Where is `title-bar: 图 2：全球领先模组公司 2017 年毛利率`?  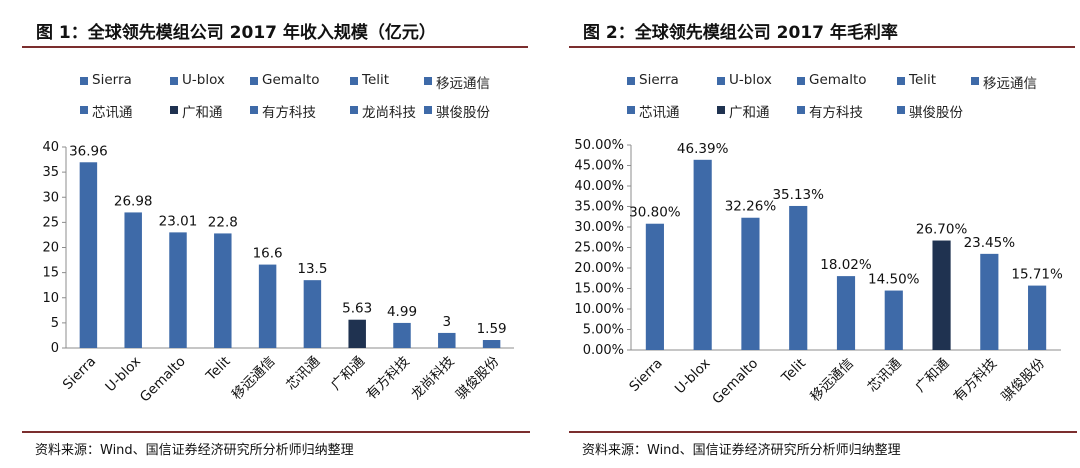
title-bar: 图 2：全球领先模组公司 2017 年毛利率 is located at coordinates (822, 30).